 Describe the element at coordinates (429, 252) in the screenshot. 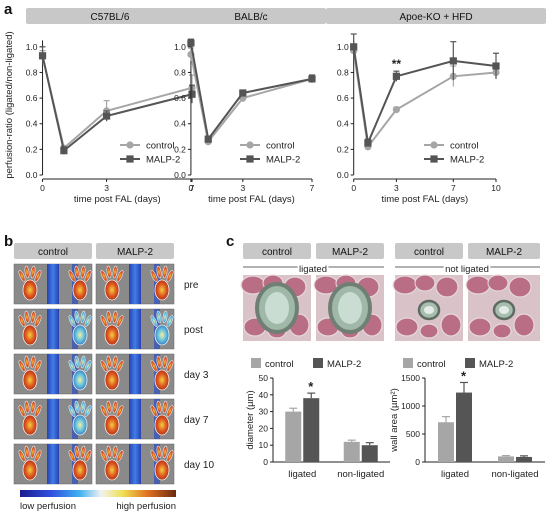

I see `panel-c-header-3: control` at that location.